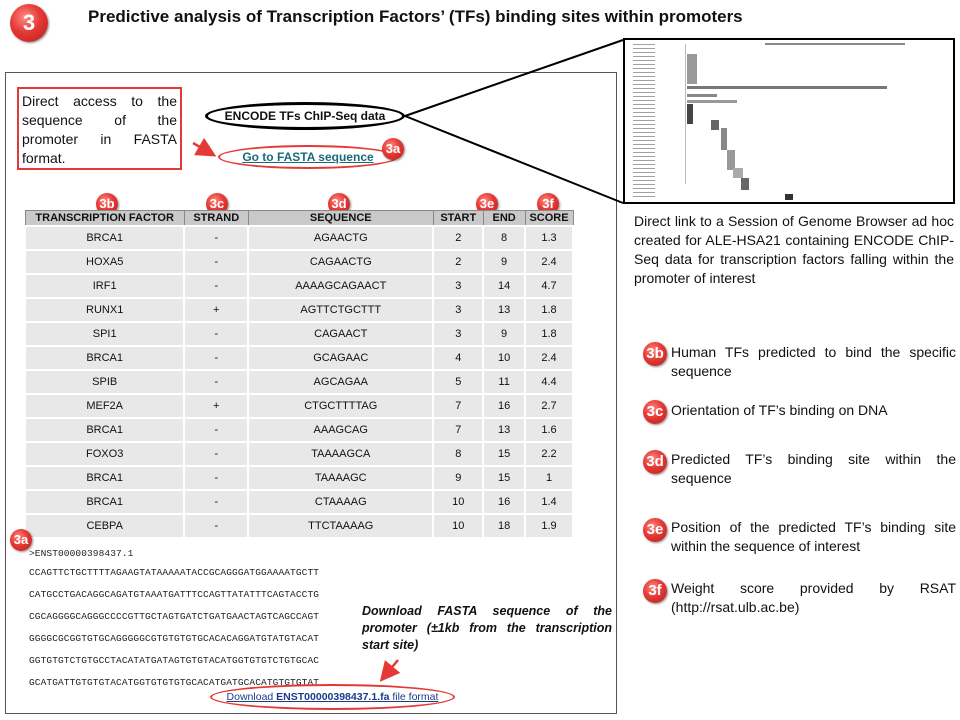 This screenshot has height=720, width=960. I want to click on cell-score: 4.4, so click(549, 382).